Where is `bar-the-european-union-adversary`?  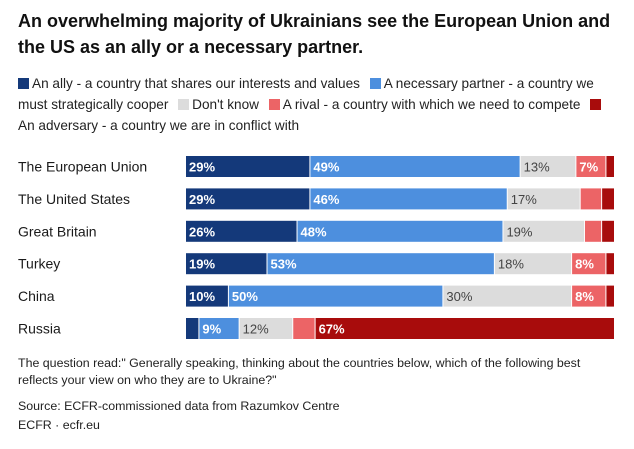 bar-the-european-union-adversary is located at coordinates (610, 166).